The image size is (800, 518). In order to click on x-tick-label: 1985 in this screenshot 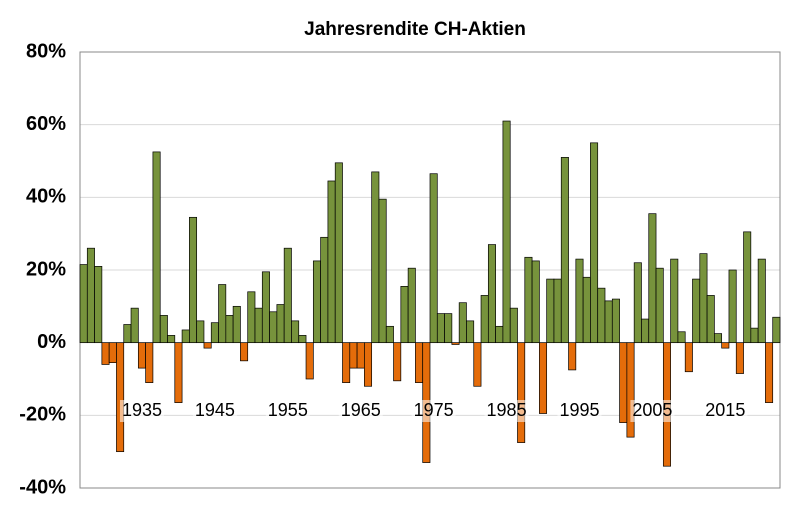, I will do `click(507, 410)`.